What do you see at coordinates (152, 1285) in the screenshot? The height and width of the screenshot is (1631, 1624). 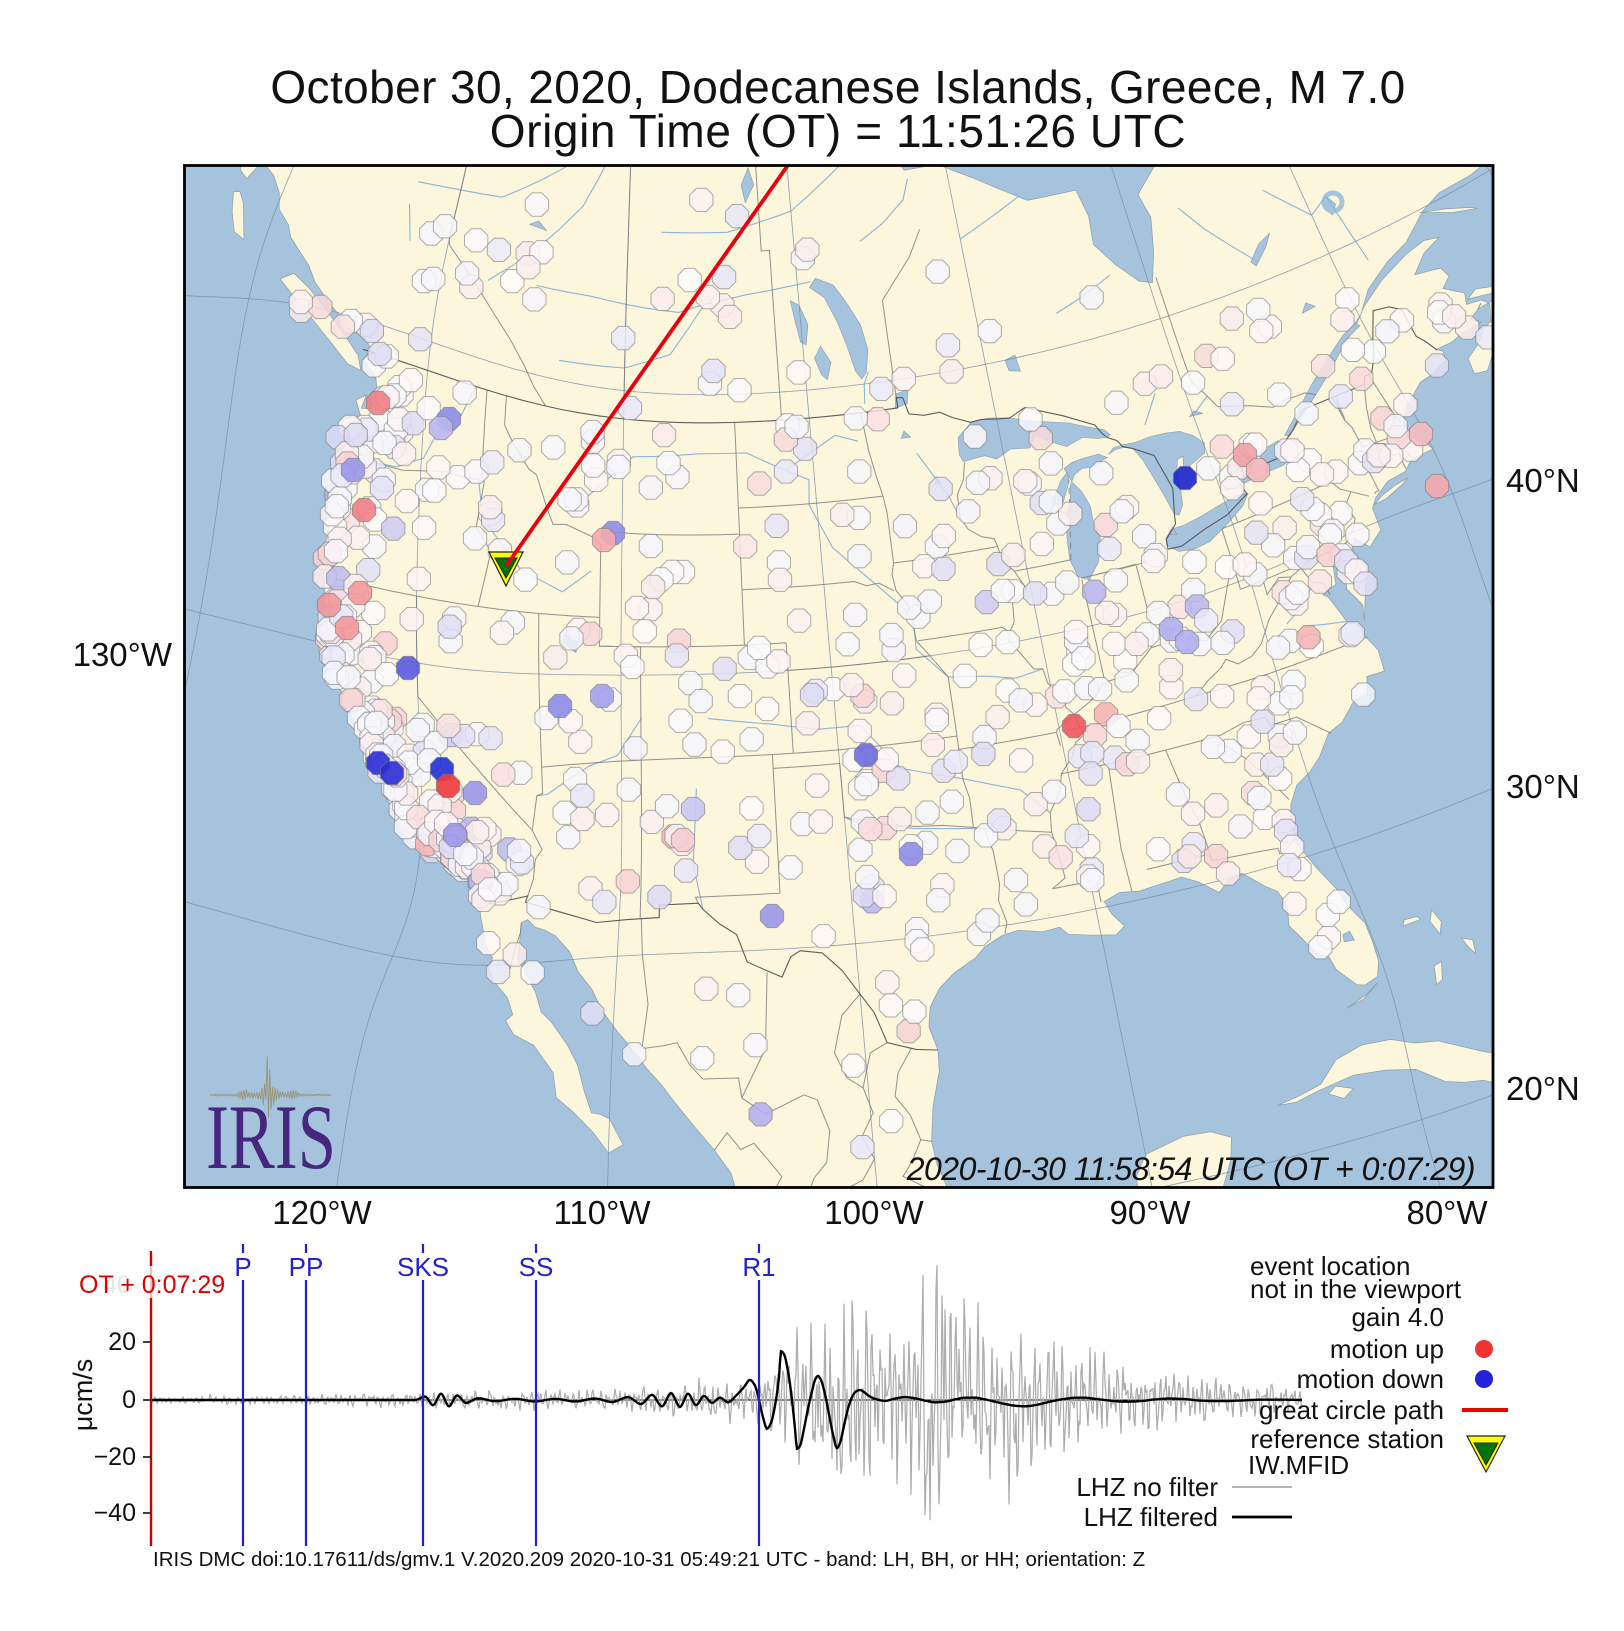 I see `svg-text: OT + 0:07:29` at bounding box center [152, 1285].